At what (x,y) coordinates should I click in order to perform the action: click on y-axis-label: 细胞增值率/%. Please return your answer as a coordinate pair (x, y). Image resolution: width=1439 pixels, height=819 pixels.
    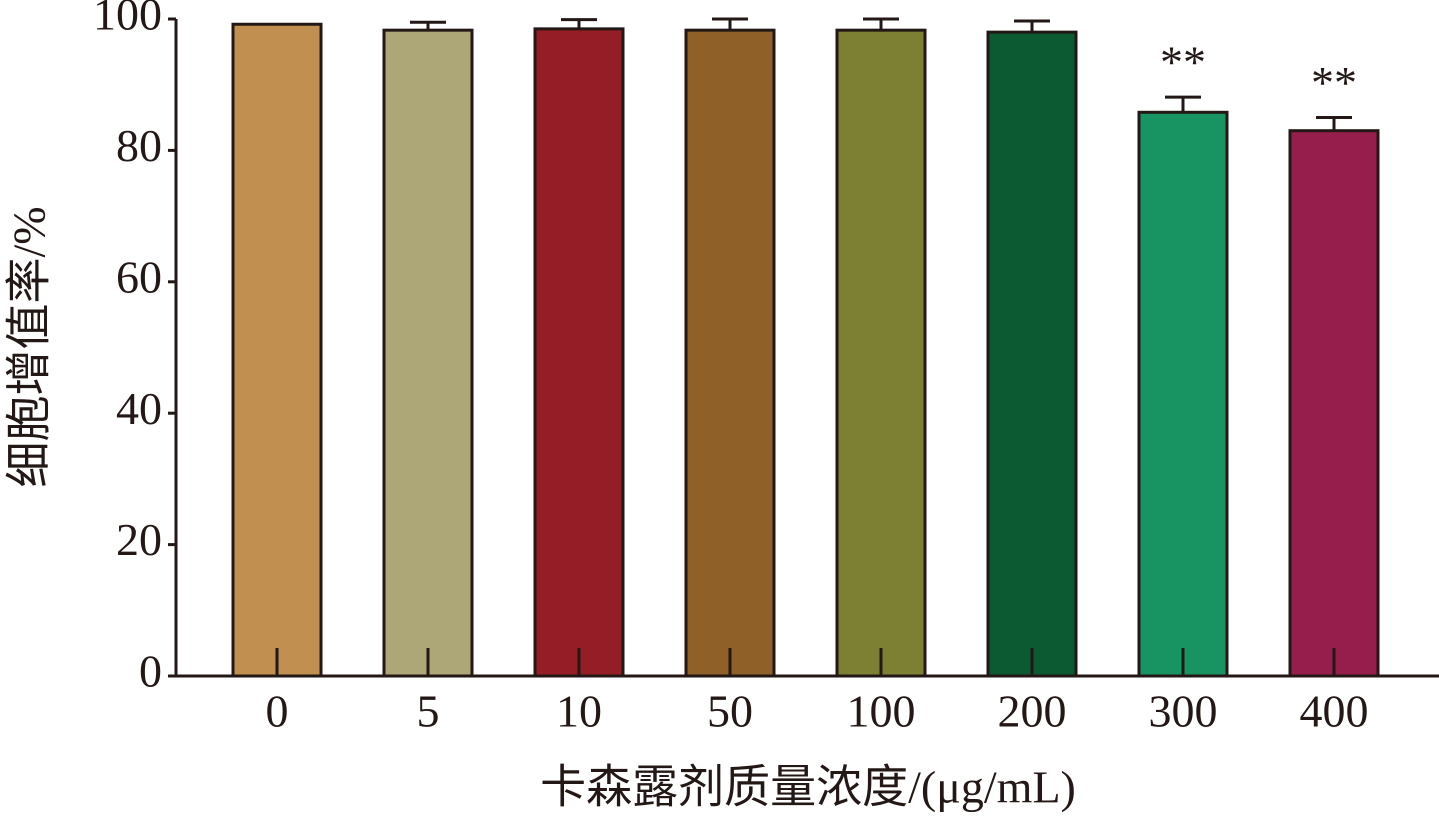
    Looking at the image, I should click on (29, 346).